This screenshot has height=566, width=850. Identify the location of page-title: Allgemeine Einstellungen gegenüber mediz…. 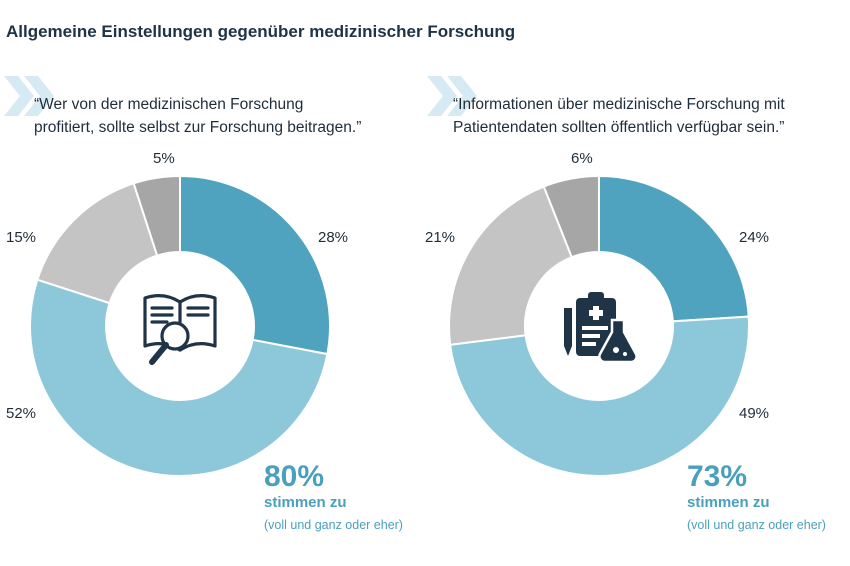
(261, 31).